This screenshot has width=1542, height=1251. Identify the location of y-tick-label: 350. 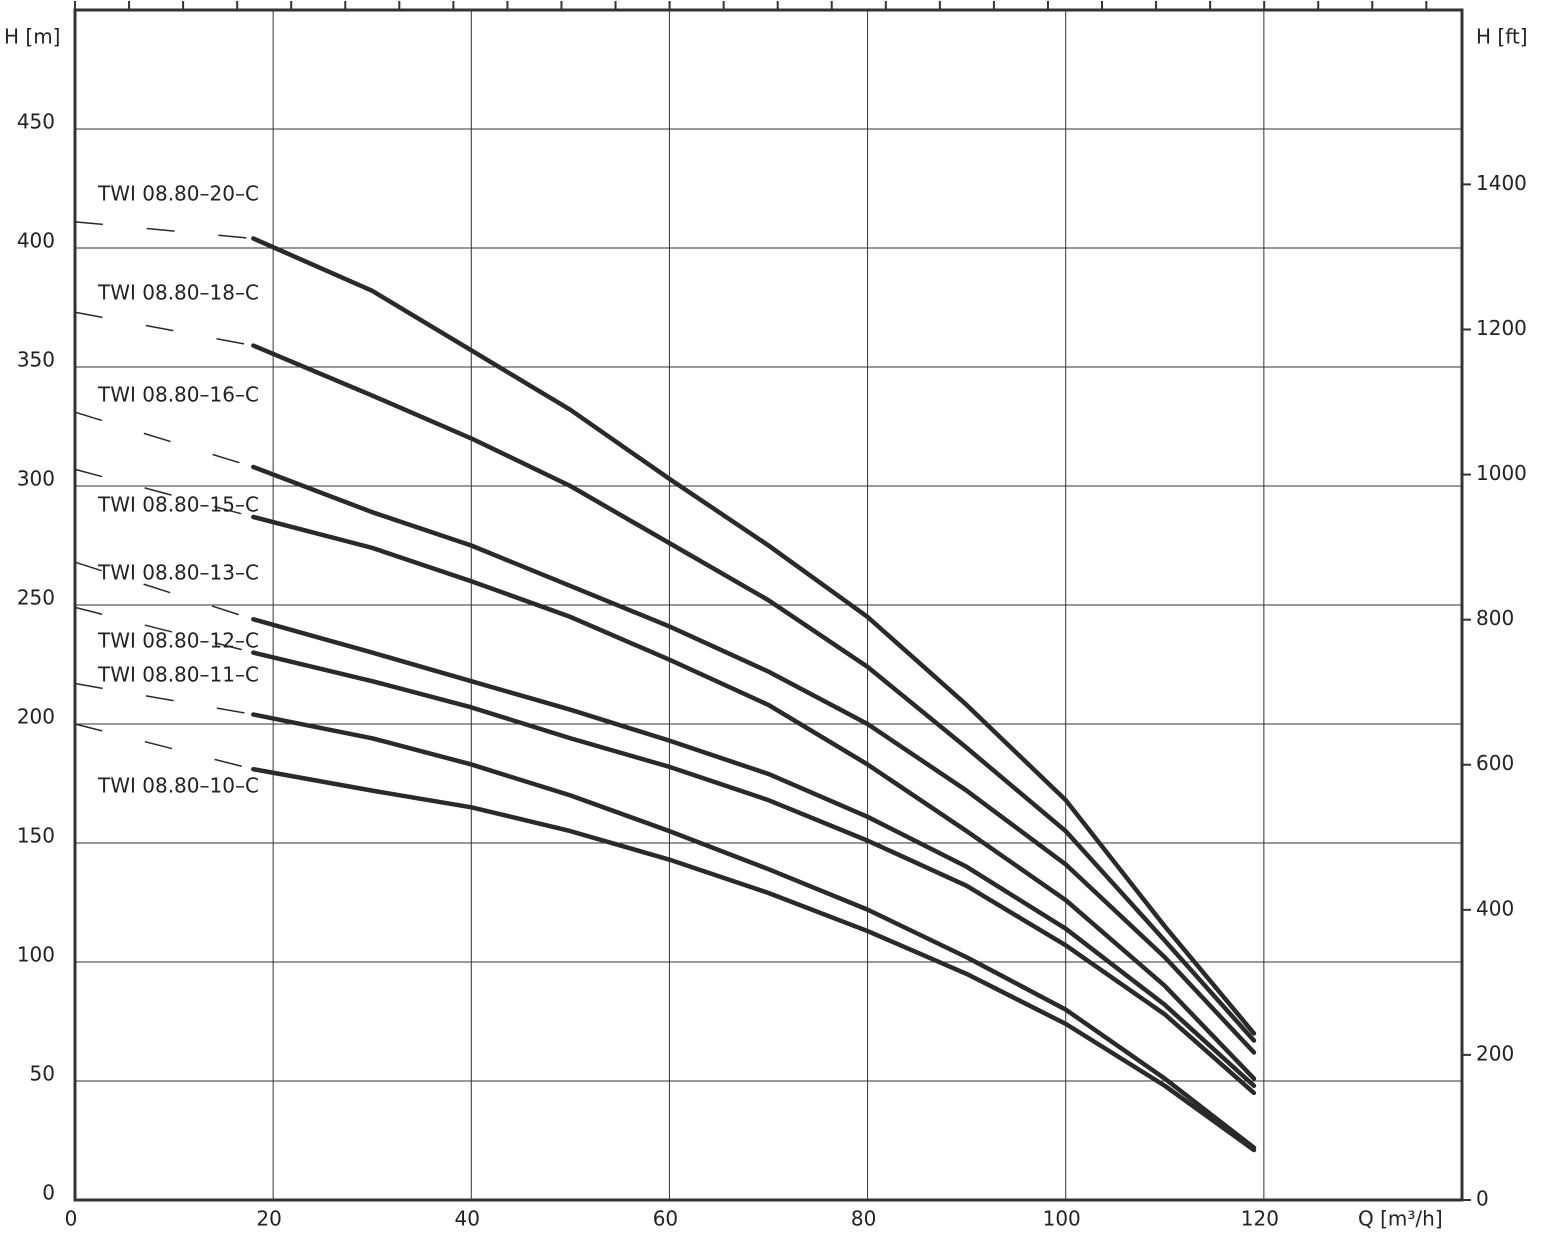
(36, 360).